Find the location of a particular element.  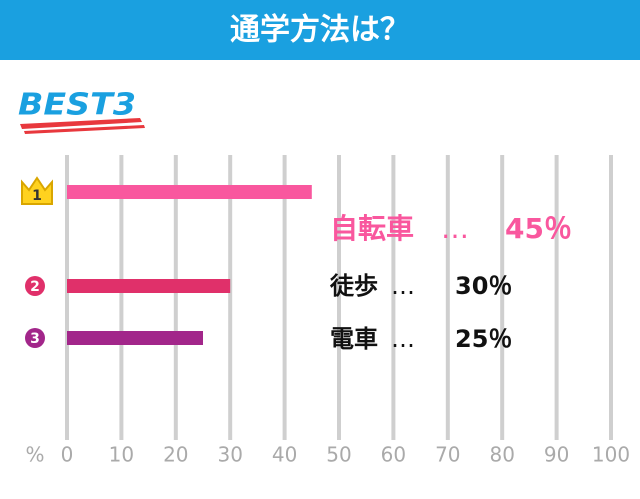

x-unit: % is located at coordinates (34, 455).